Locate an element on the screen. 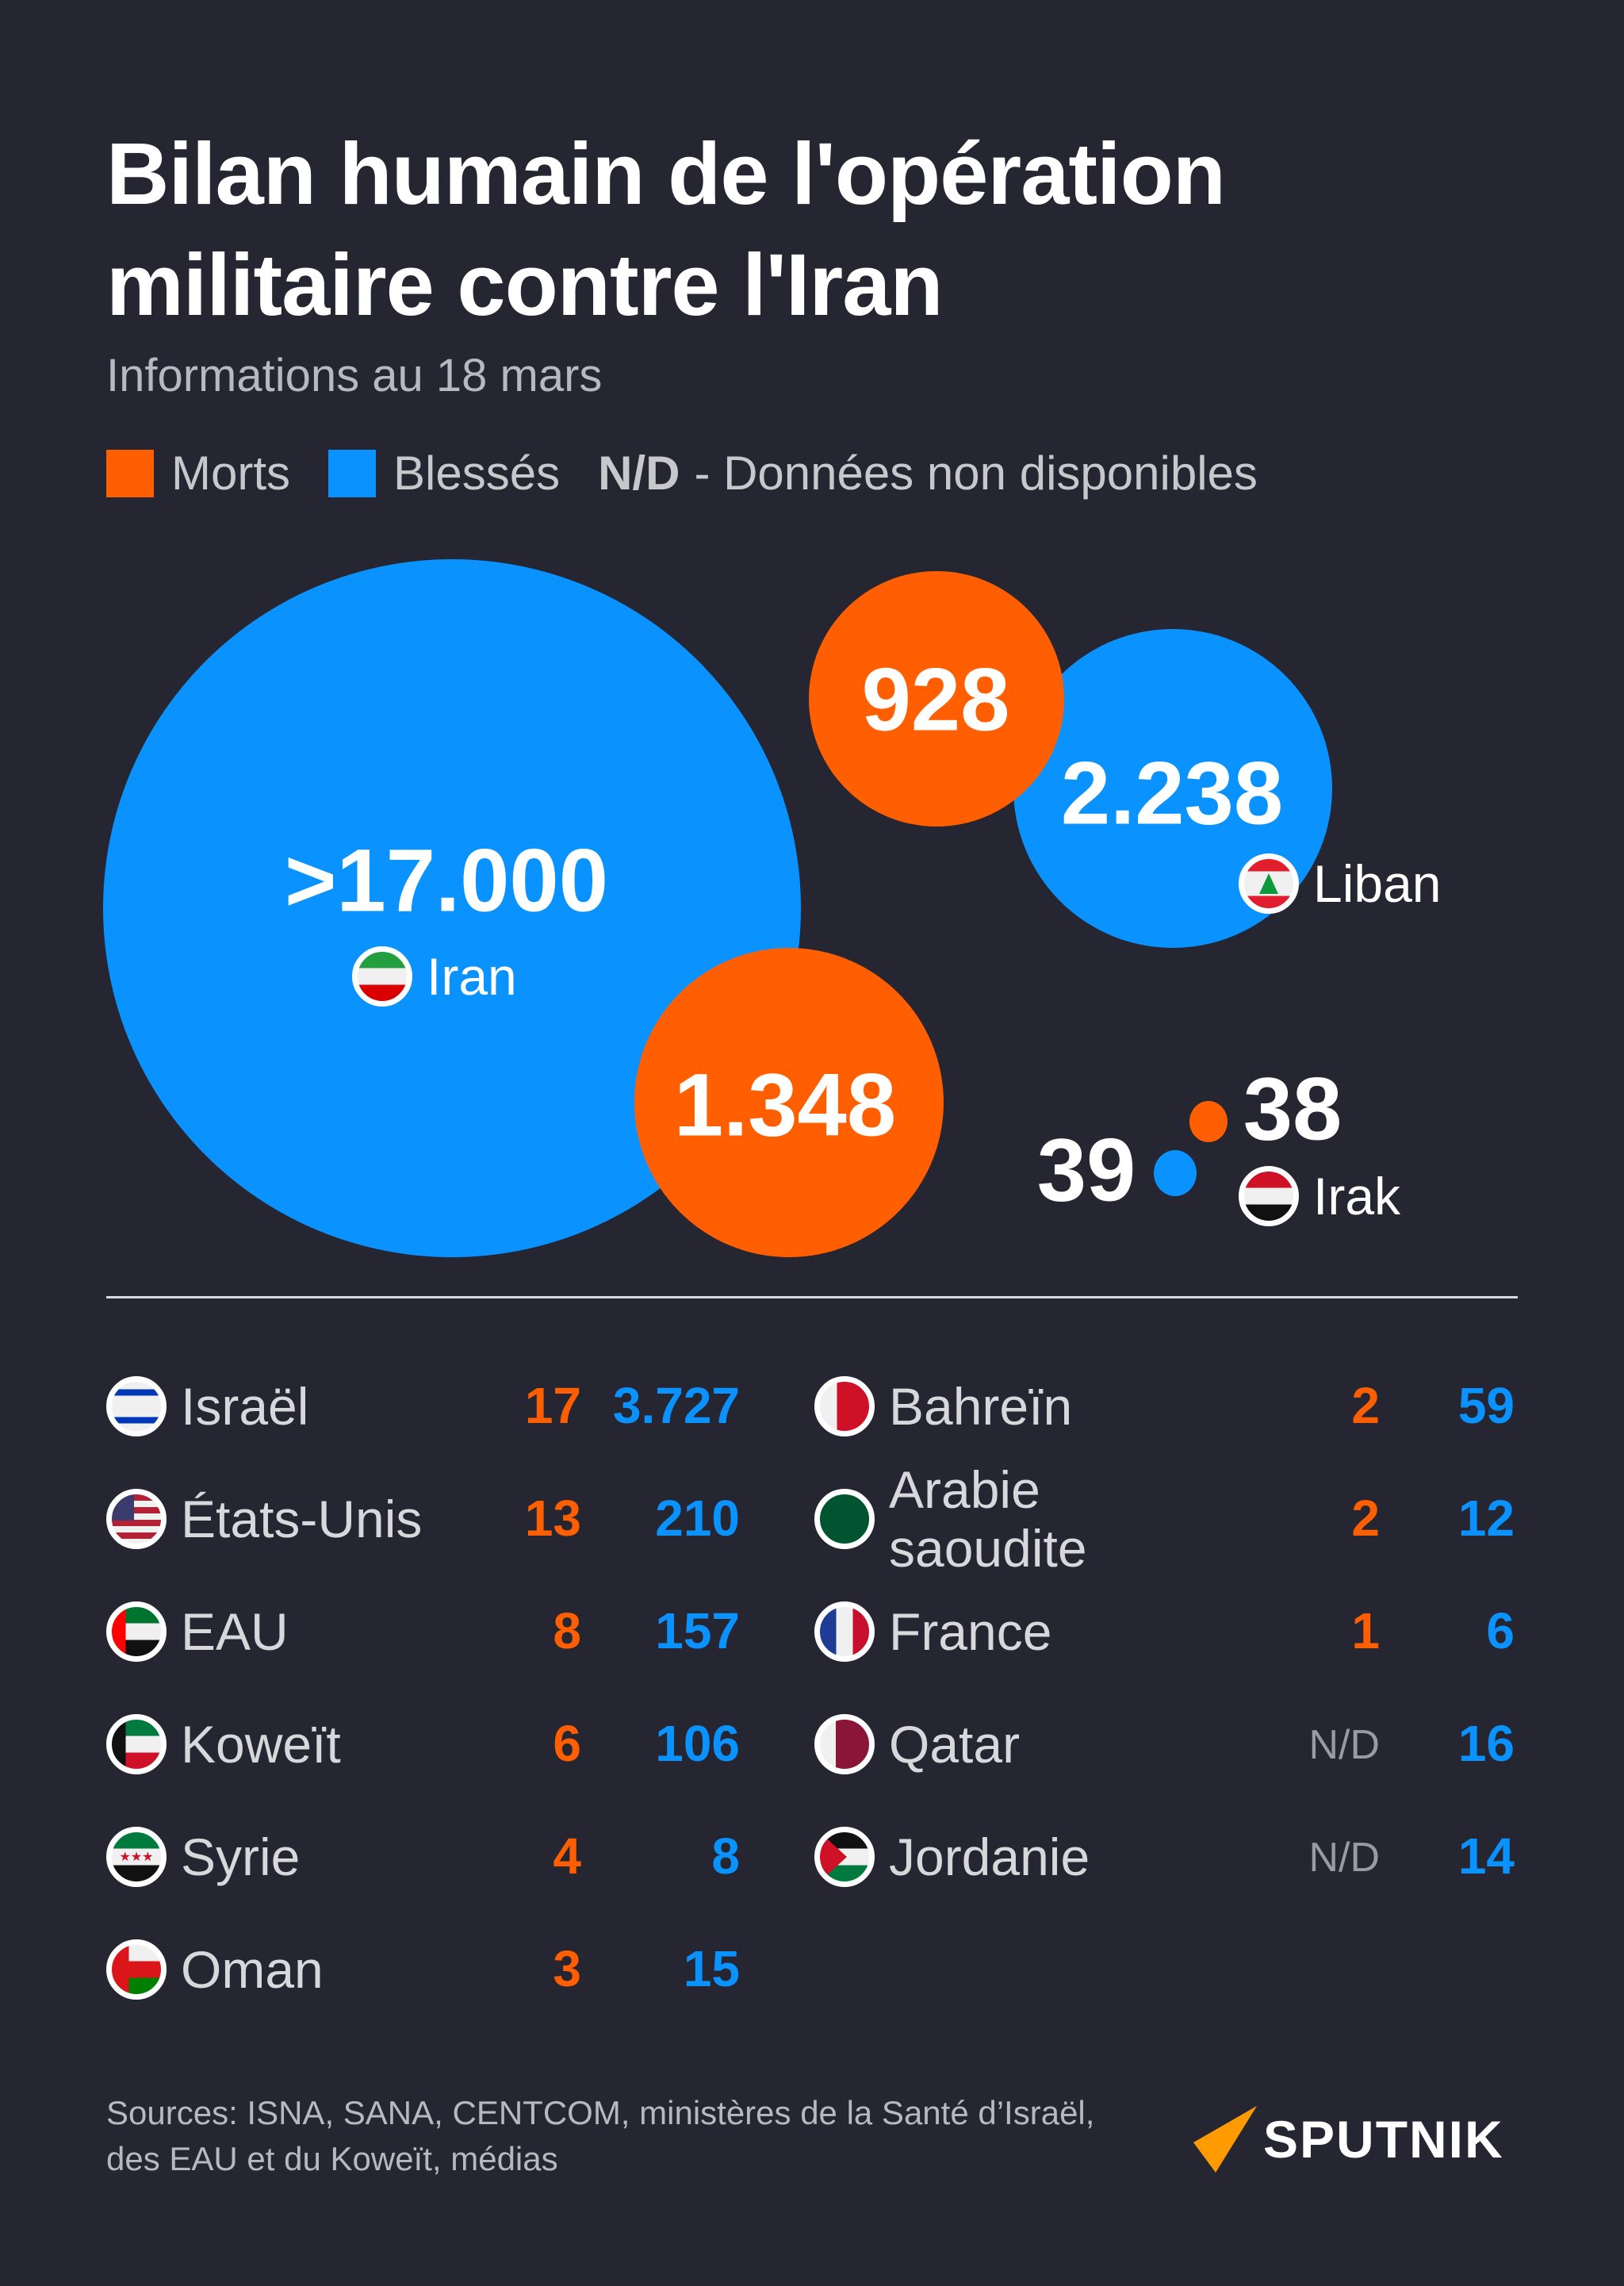 The height and width of the screenshot is (2286, 1624). country-name: Arabie saoudite is located at coordinates (988, 1519).